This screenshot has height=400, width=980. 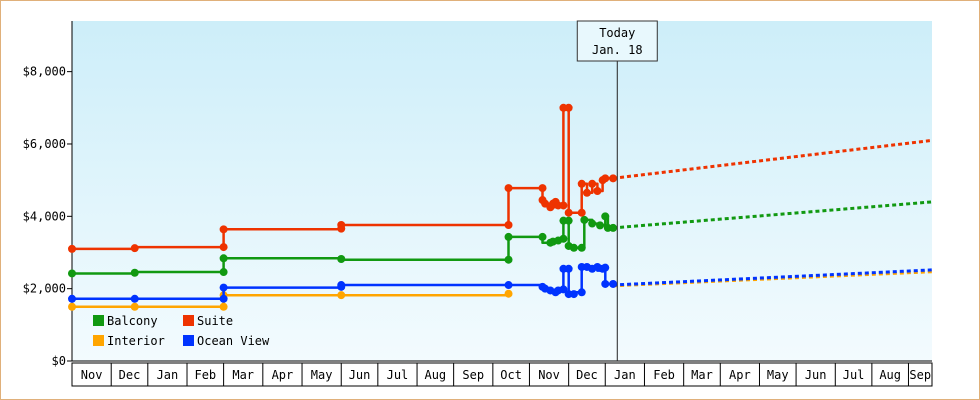 What do you see at coordinates (44, 216) in the screenshot?
I see `y-tick-label: $4,000` at bounding box center [44, 216].